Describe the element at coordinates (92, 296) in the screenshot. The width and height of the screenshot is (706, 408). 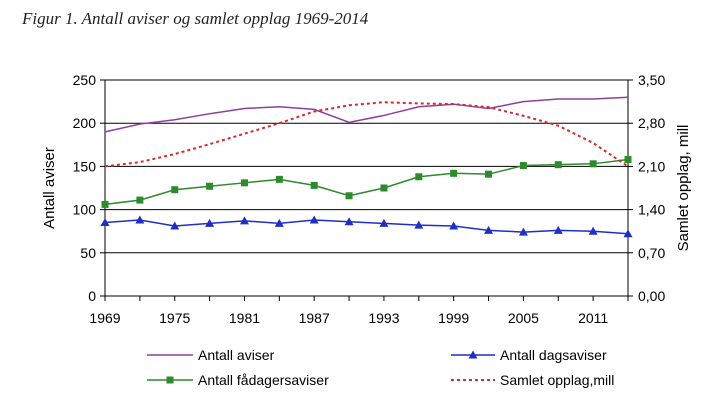
I see `y-tick-label: 0` at that location.